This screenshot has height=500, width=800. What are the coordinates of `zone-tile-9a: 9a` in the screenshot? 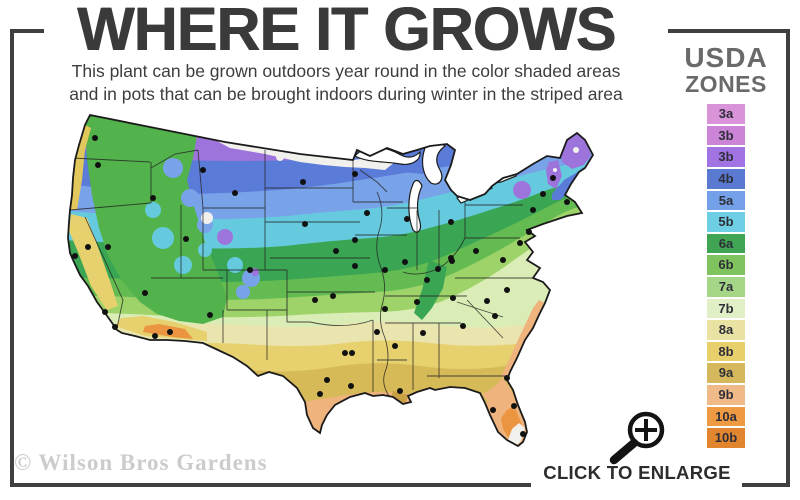 It's located at (726, 373).